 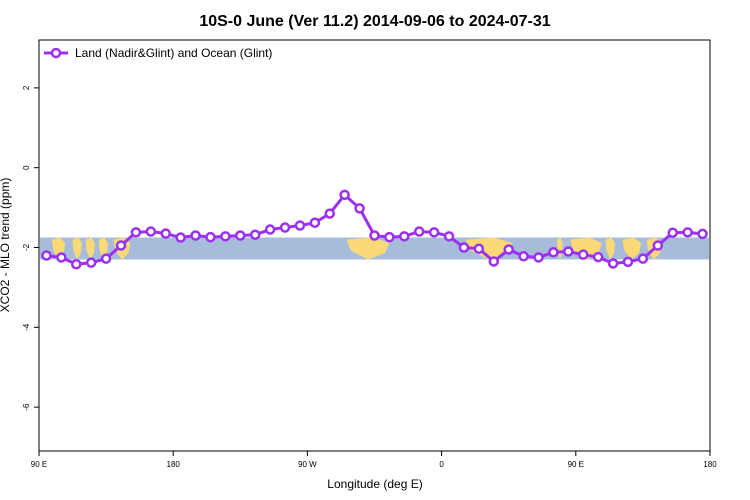 What do you see at coordinates (26, 327) in the screenshot?
I see `y-tick-label-3: -4` at bounding box center [26, 327].